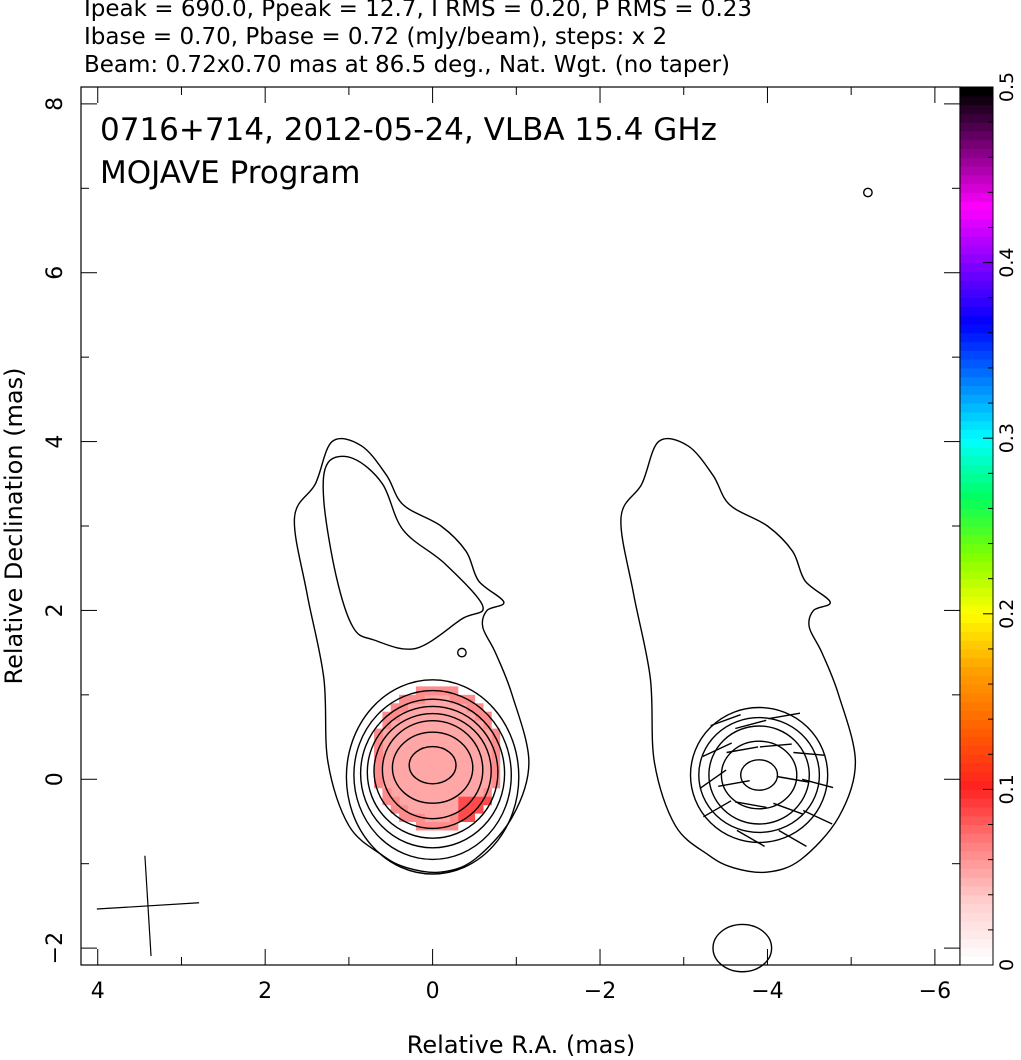 The height and width of the screenshot is (1060, 1021). Describe the element at coordinates (265, 991) in the screenshot. I see `x-tick-label: 2` at that location.